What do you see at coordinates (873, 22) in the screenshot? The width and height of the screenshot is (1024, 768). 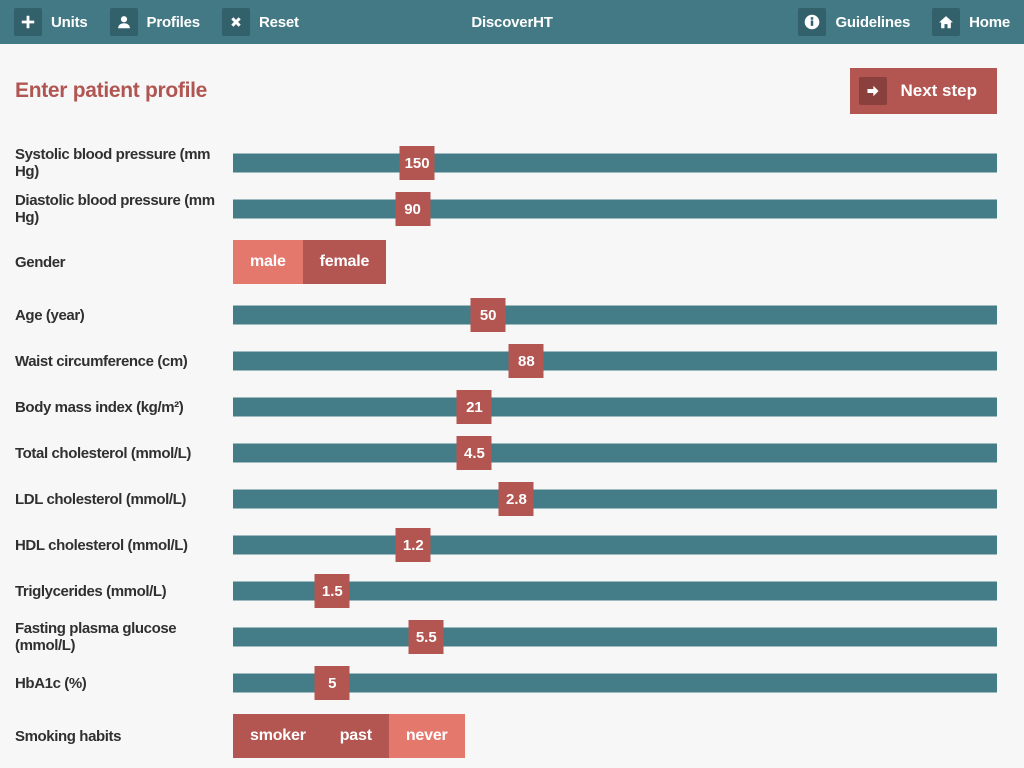 I see `guidelines-label: Guidelines` at bounding box center [873, 22].